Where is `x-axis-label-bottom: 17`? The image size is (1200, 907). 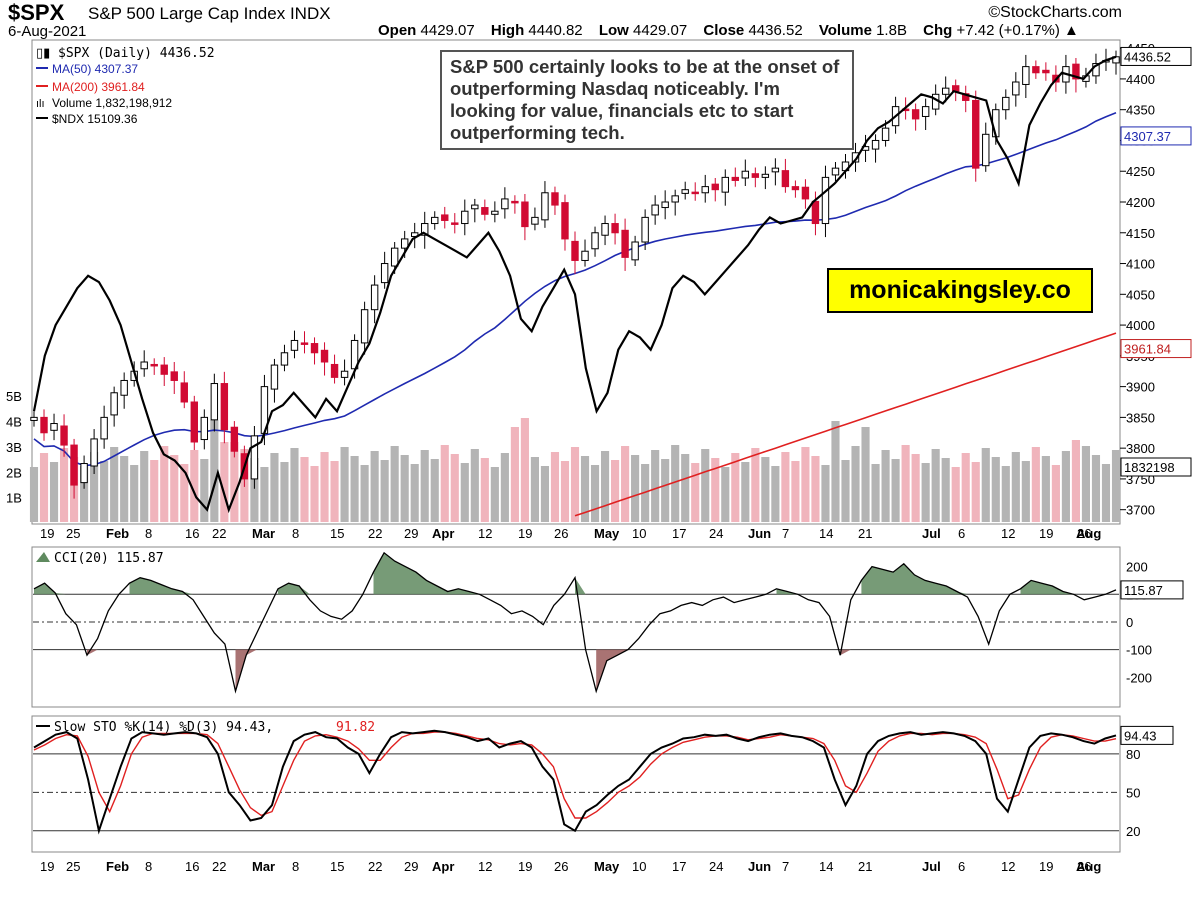
x-axis-label-bottom: 17 is located at coordinates (679, 866).